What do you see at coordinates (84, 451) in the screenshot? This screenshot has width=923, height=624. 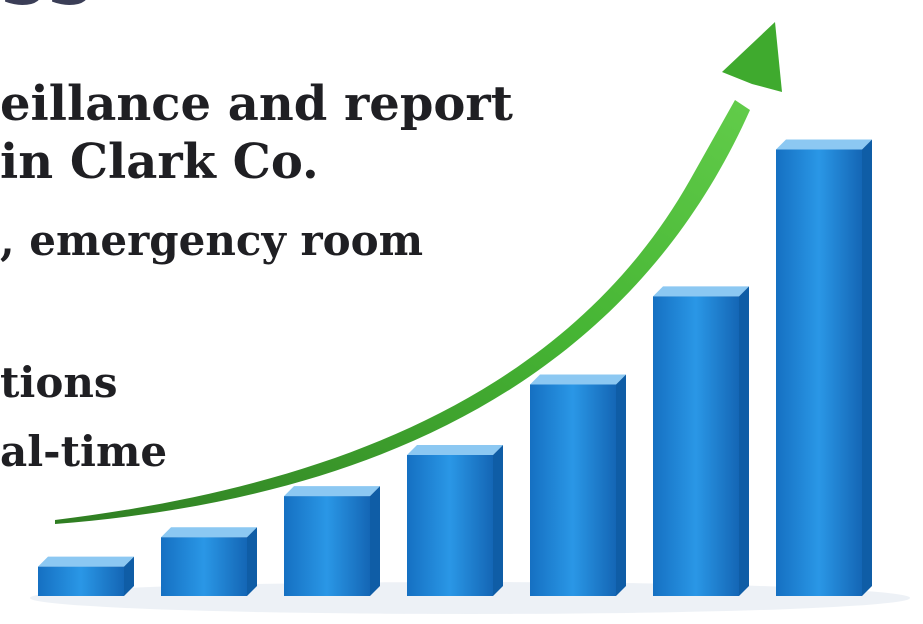 I see `bullet-line-5: al-time` at bounding box center [84, 451].